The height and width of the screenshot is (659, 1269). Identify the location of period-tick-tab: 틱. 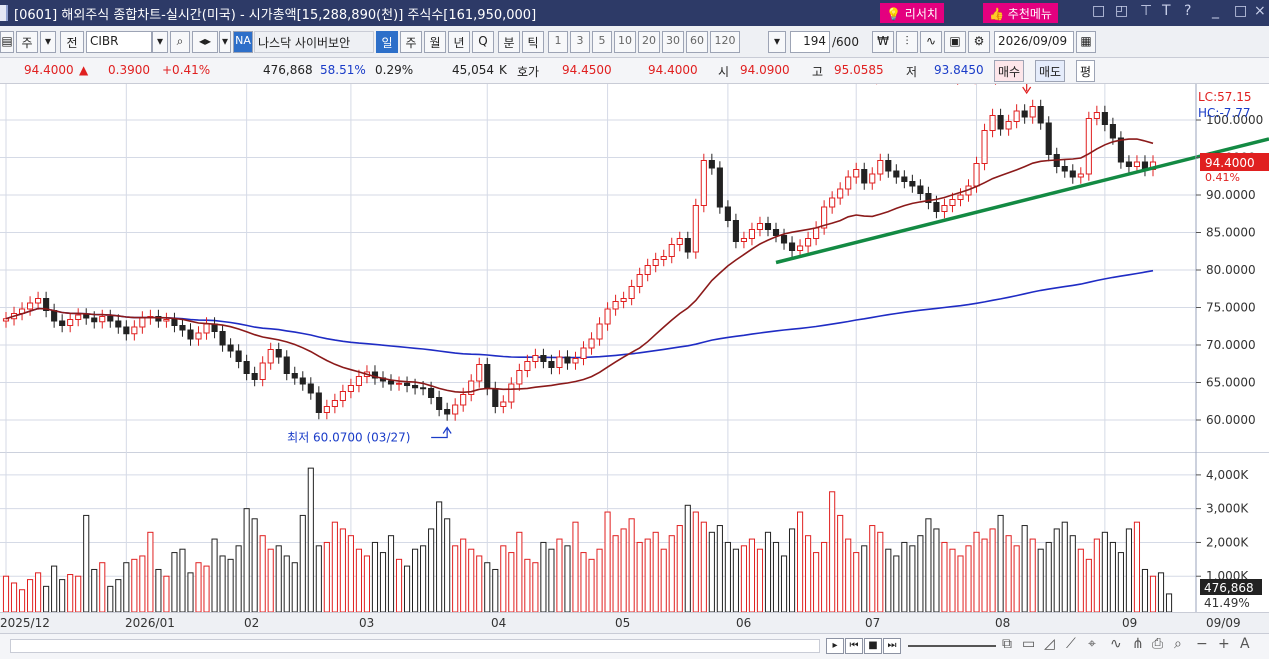
(533, 42).